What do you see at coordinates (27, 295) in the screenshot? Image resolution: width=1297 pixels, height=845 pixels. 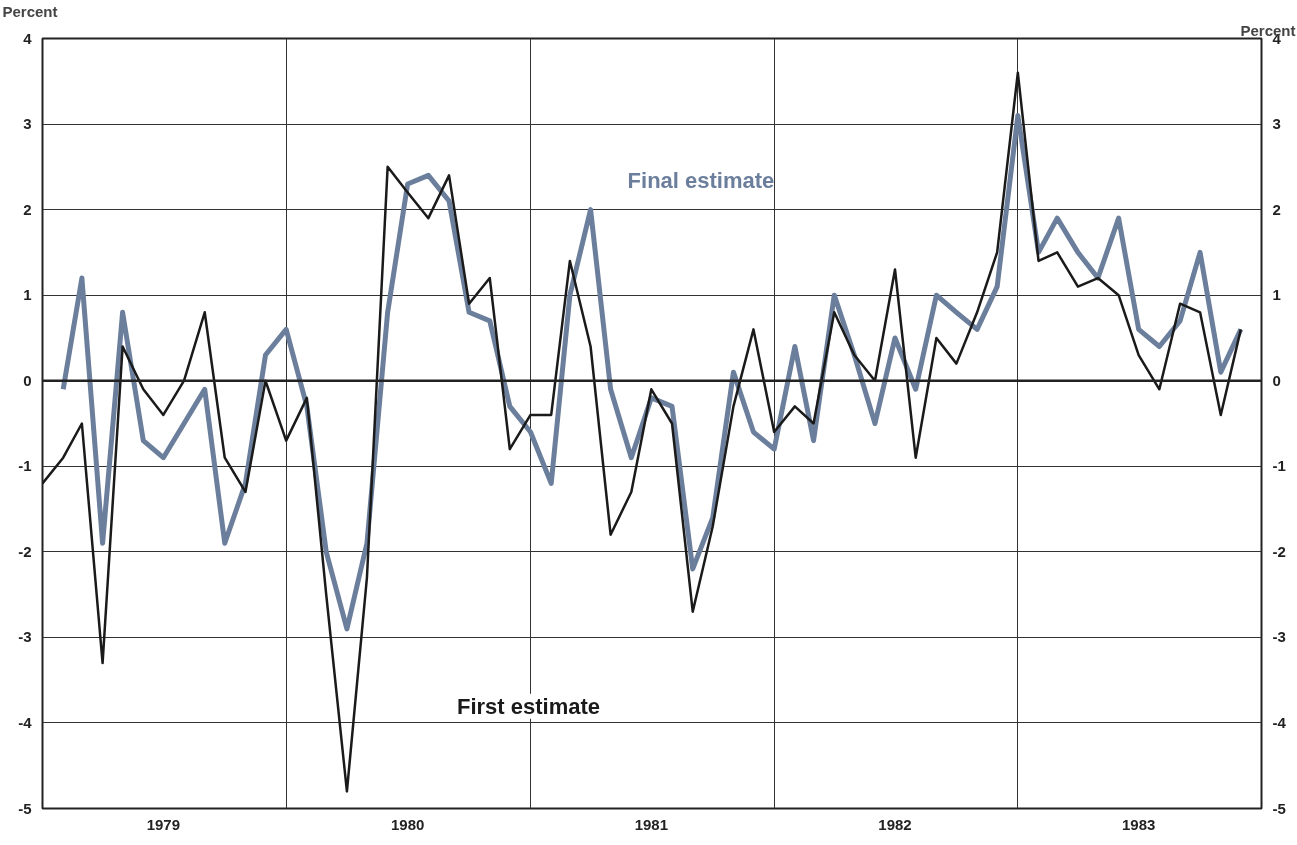 I see `y-tick-label: 1` at bounding box center [27, 295].